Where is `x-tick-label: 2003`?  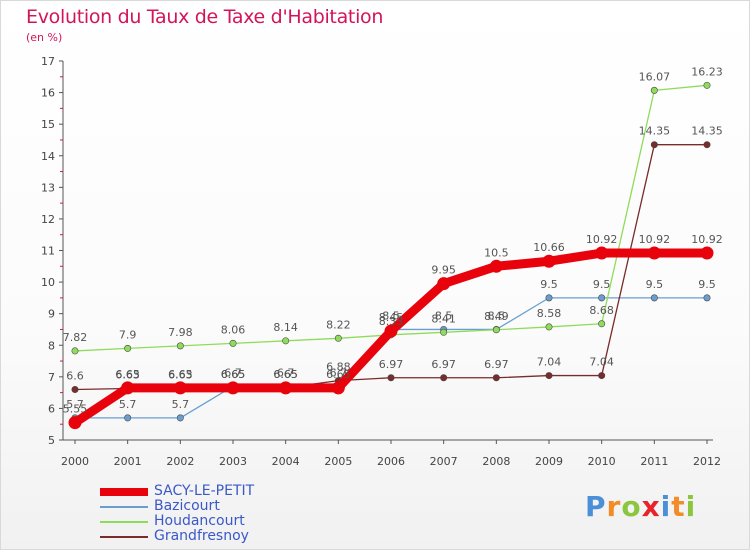
x-tick-label: 2003 is located at coordinates (233, 461).